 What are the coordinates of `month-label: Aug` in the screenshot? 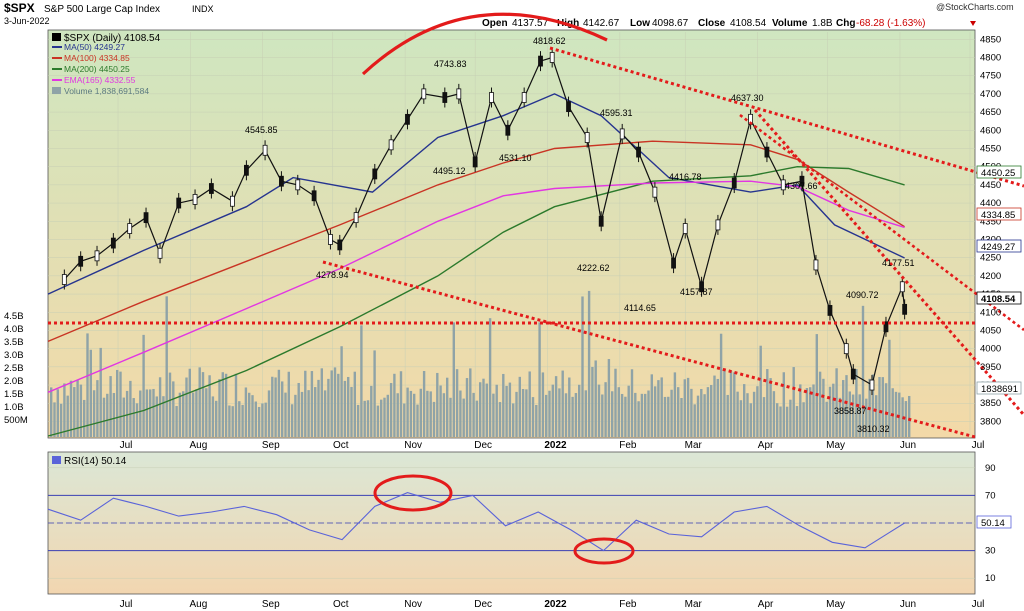 It's located at (198, 445).